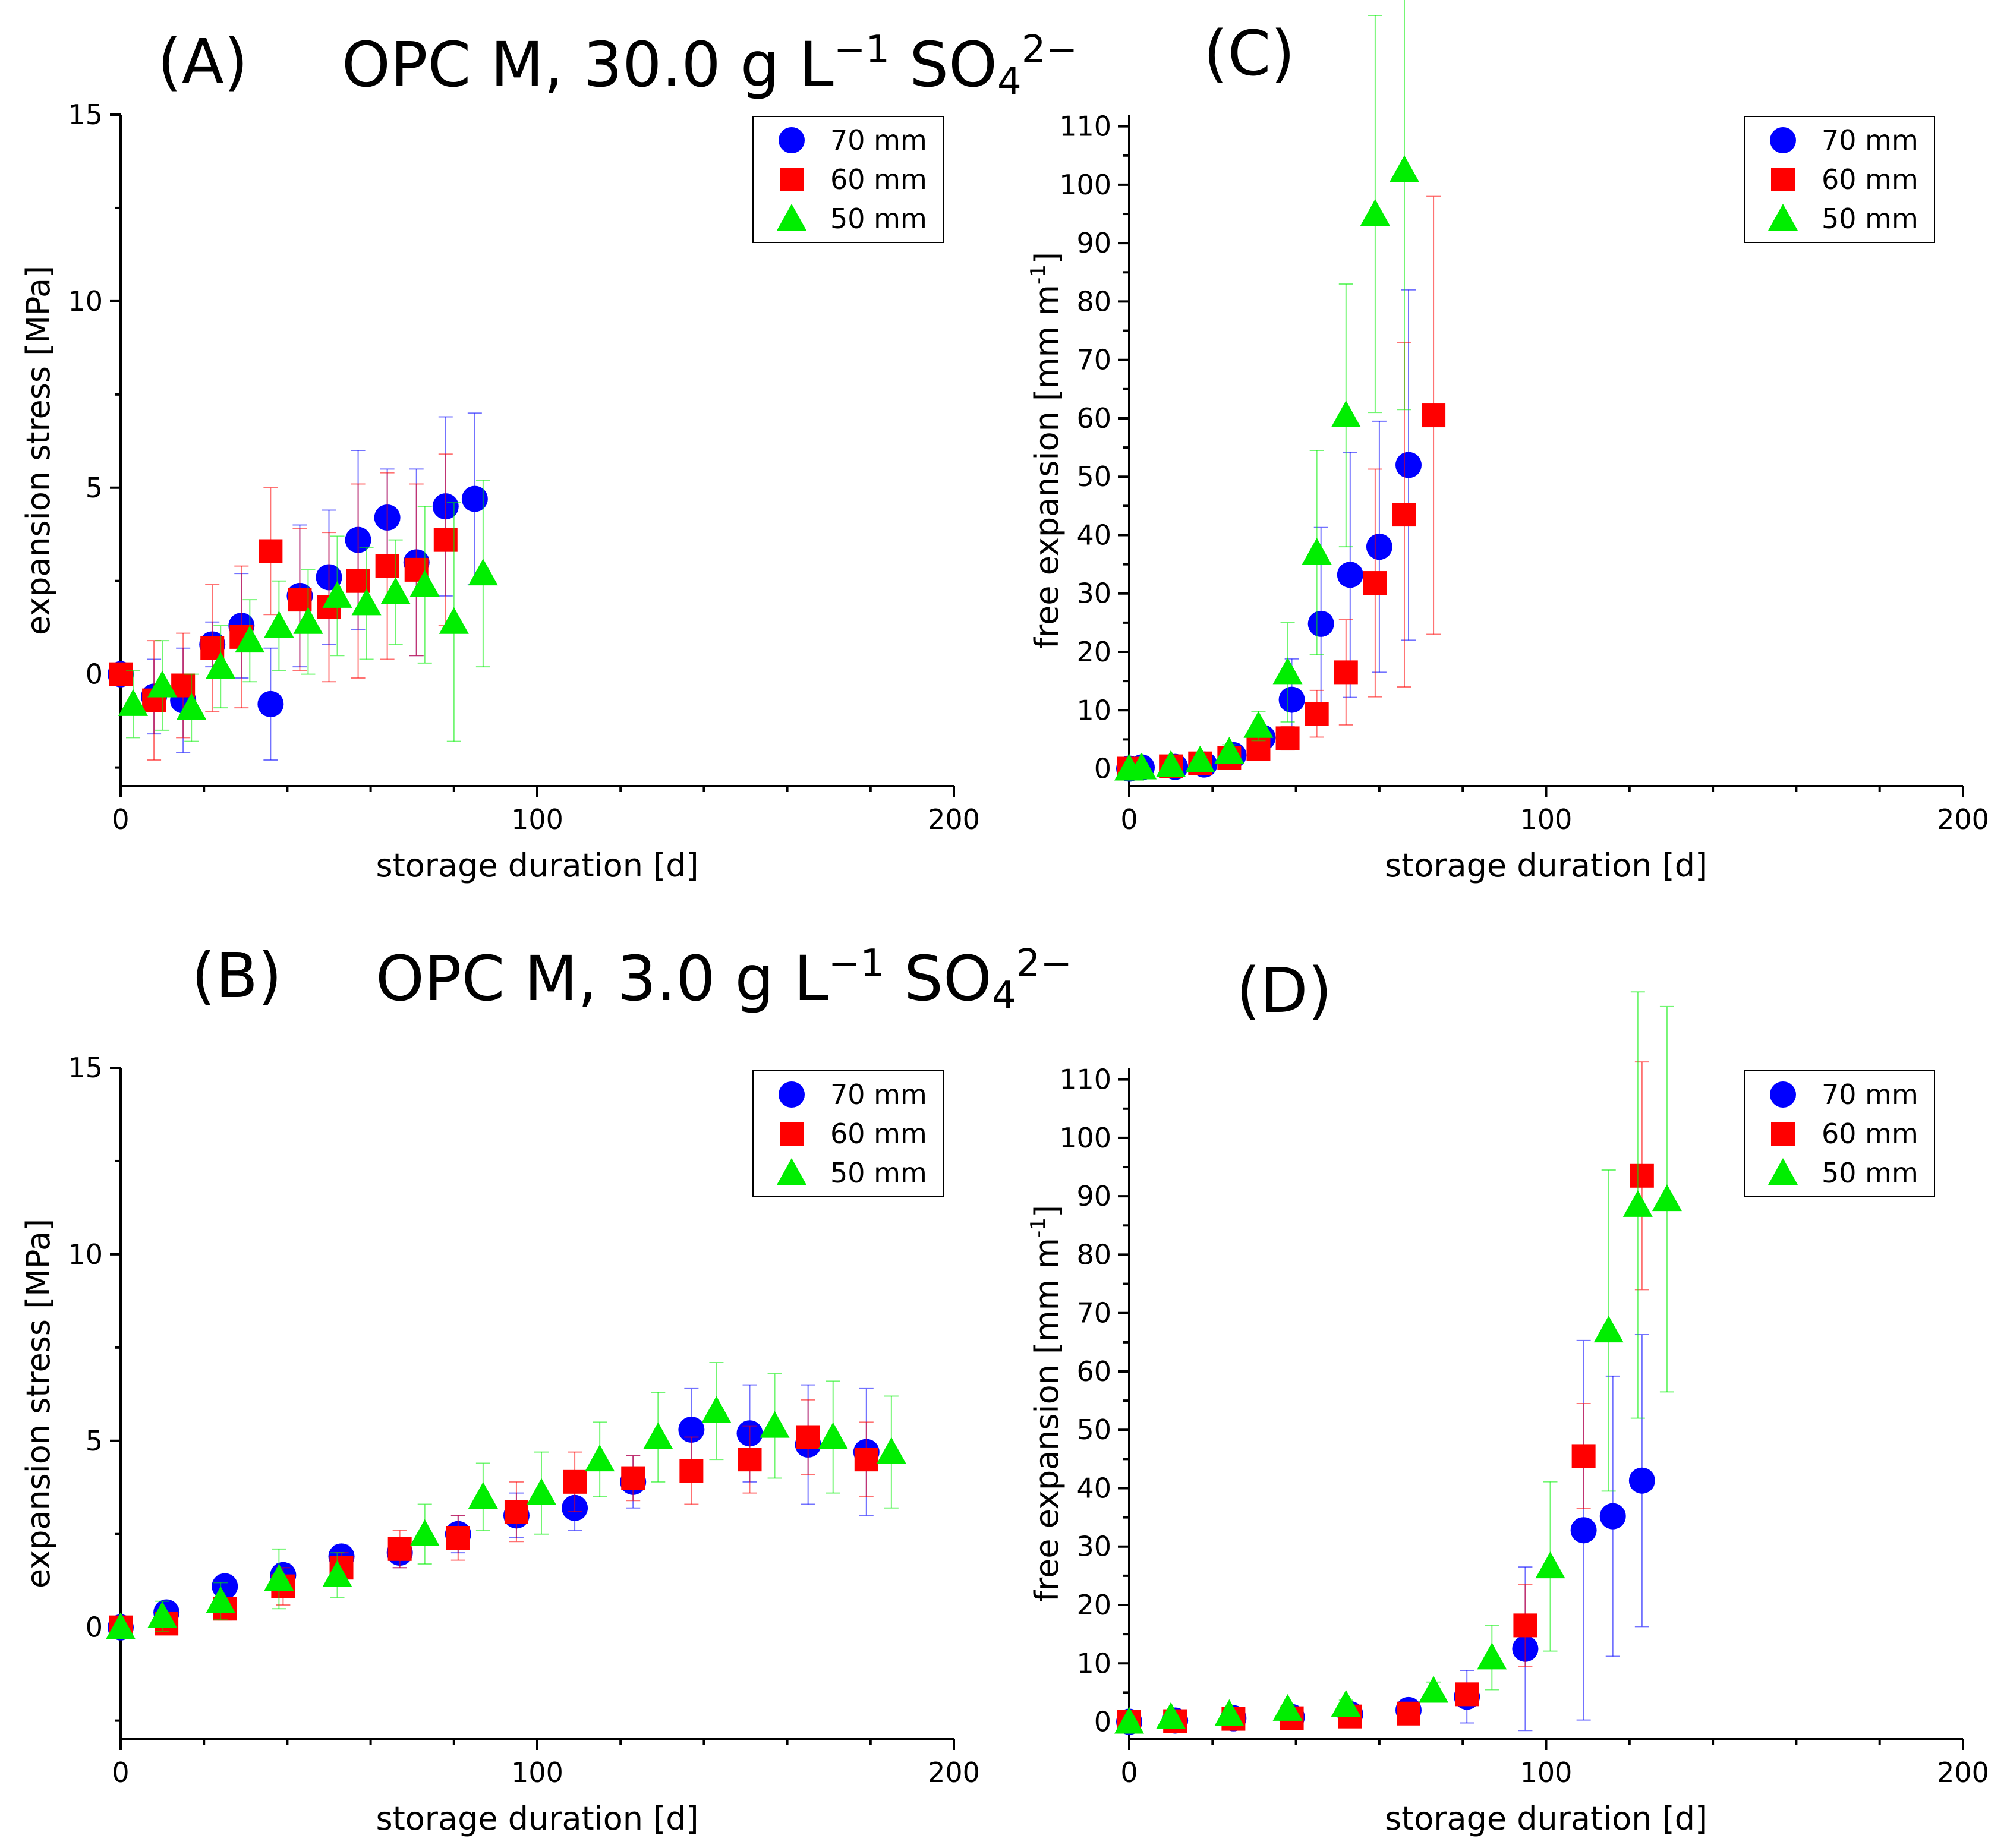  Describe the element at coordinates (85, 1068) in the screenshot. I see `y-tick-label: 15` at that location.